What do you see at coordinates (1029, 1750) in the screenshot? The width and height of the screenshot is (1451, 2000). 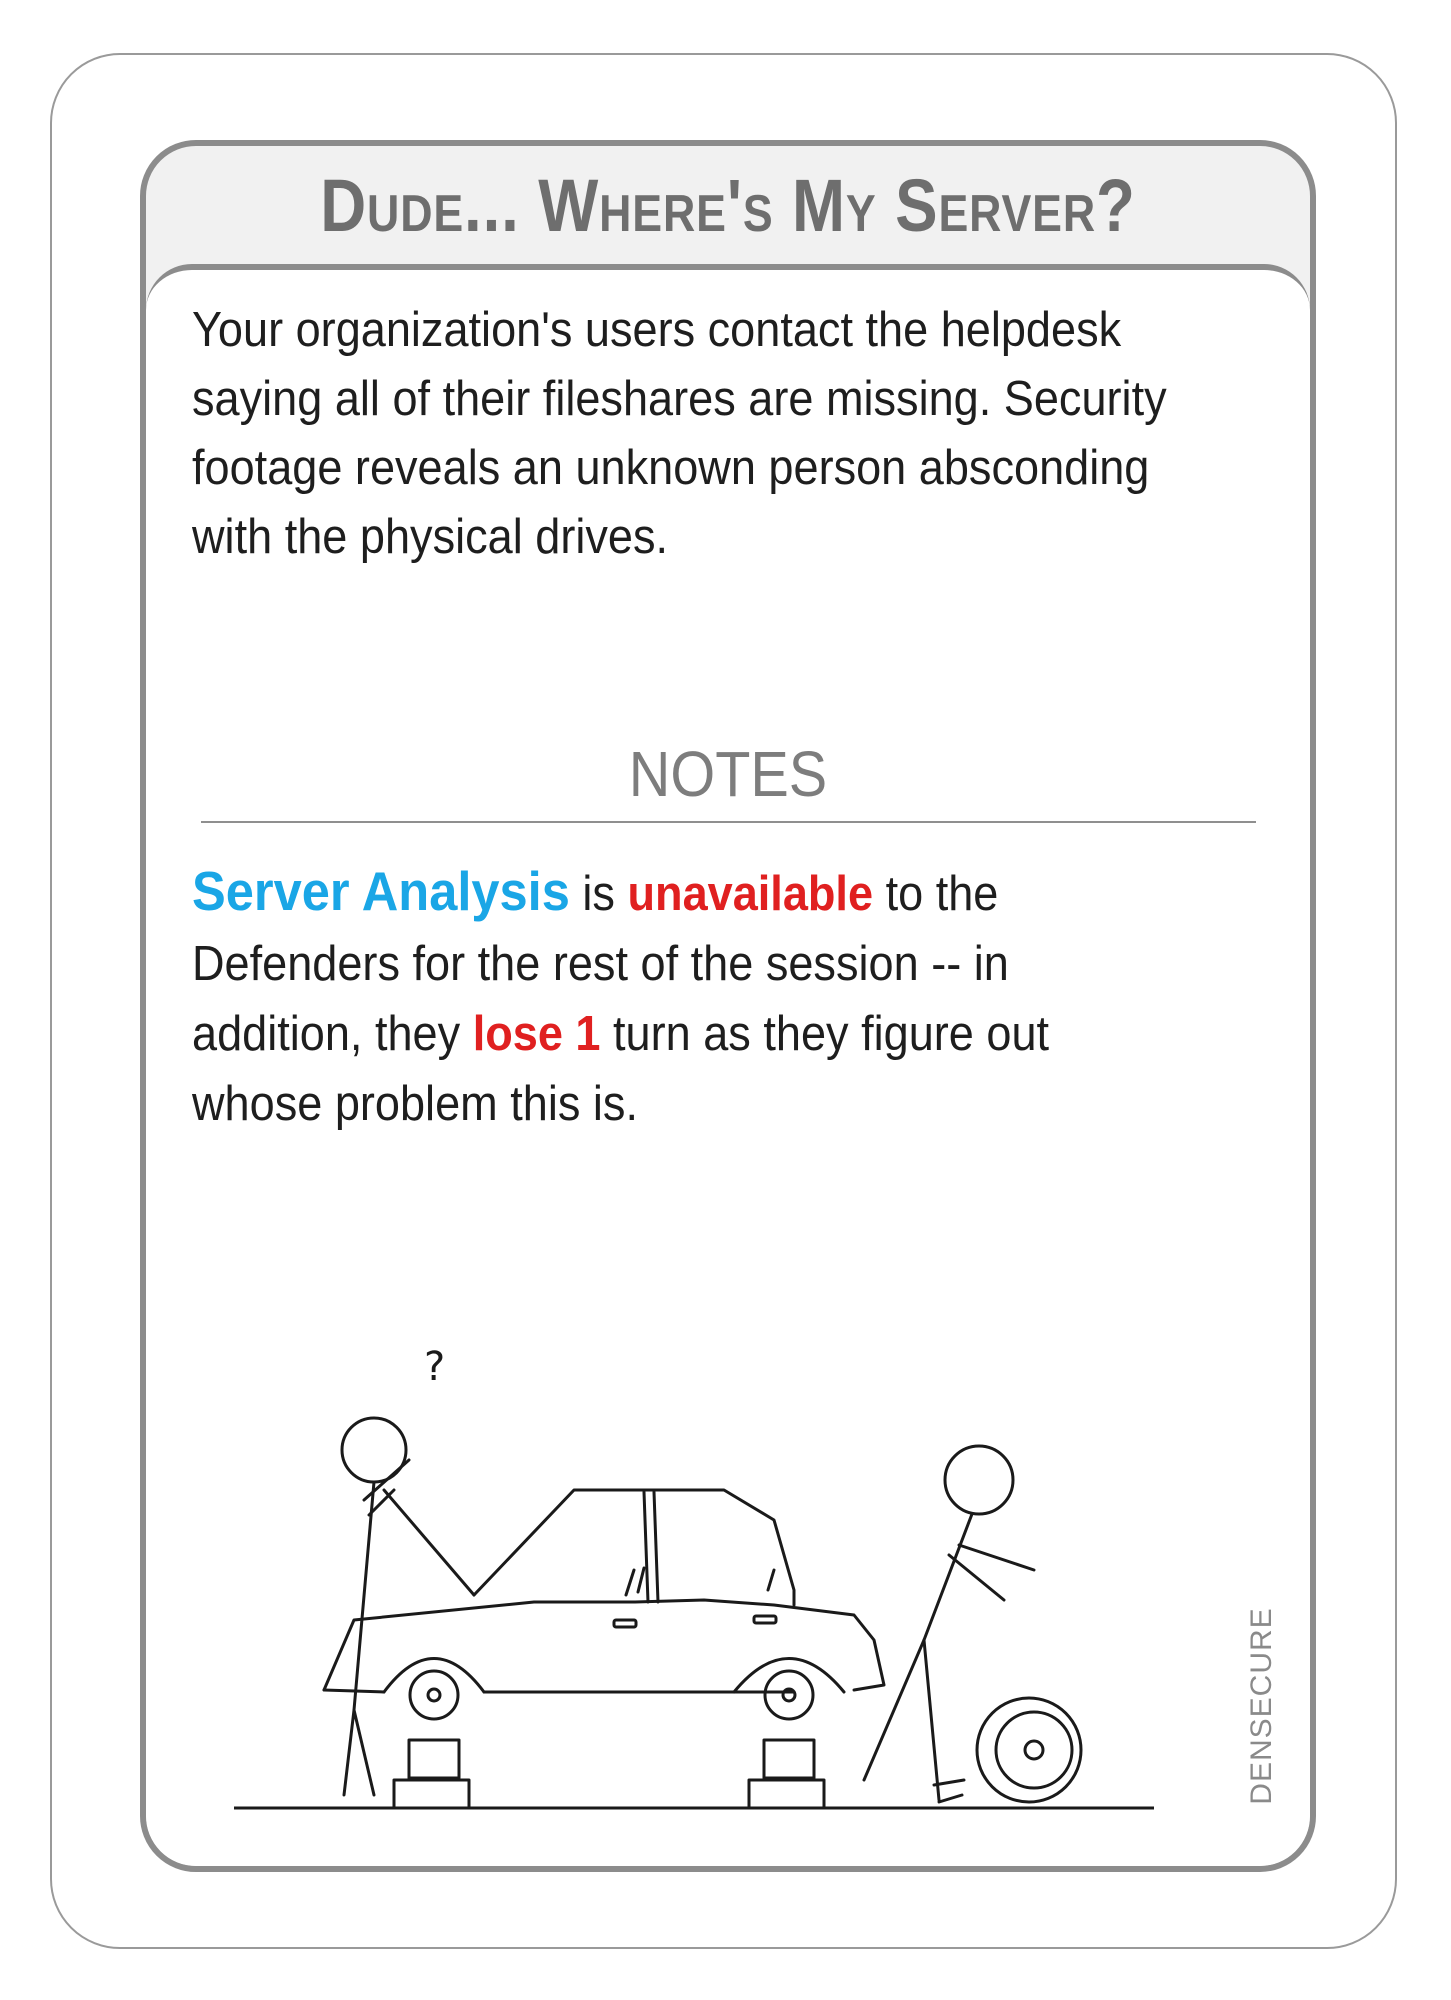 I see `rolling-wheel` at bounding box center [1029, 1750].